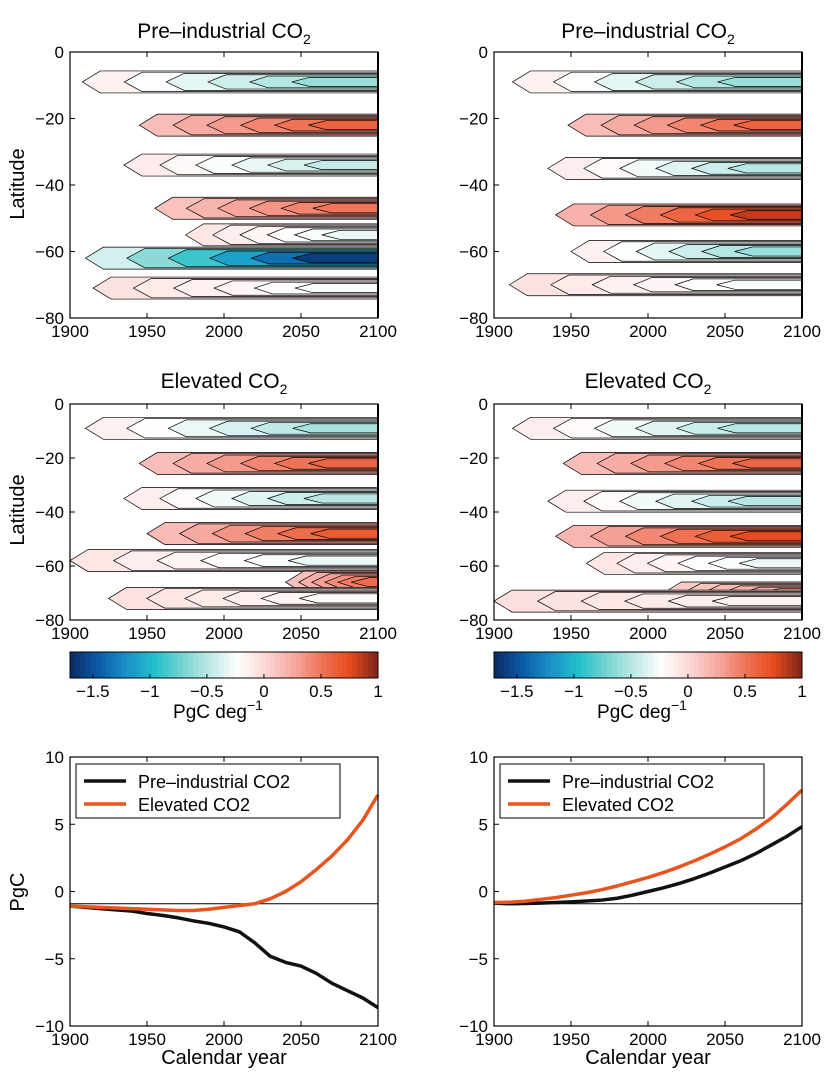 The image size is (828, 1076). I want to click on y-tick-label: −20, so click(473, 119).